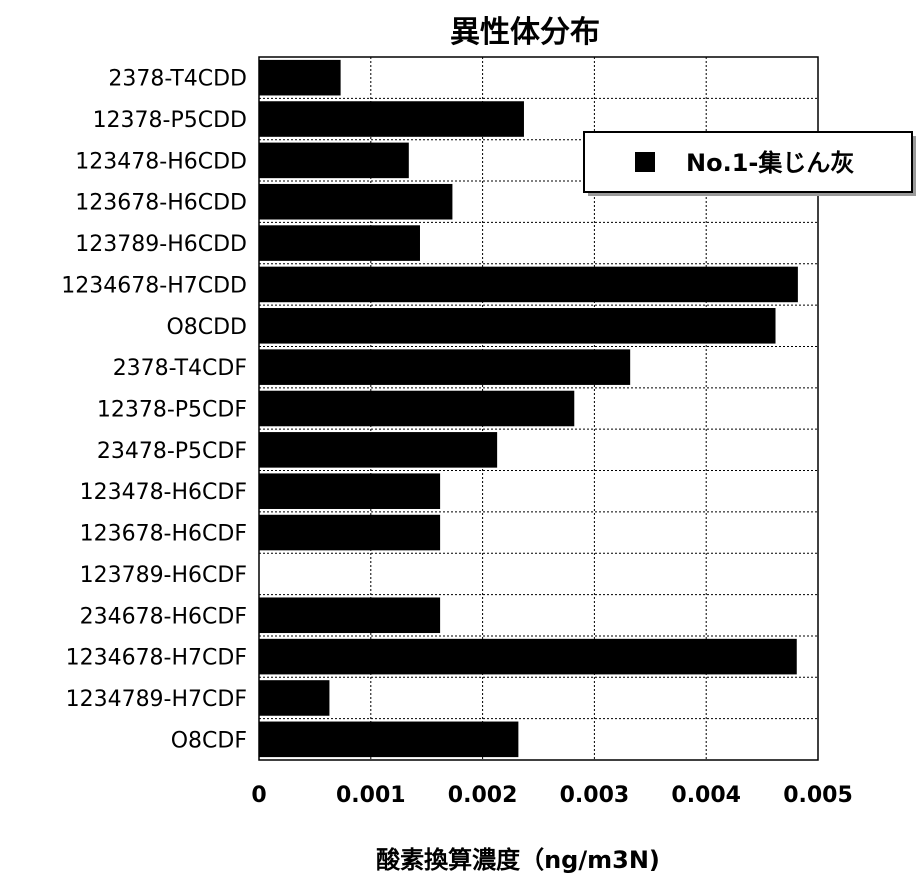  Describe the element at coordinates (525, 32) in the screenshot. I see `chart-title: 異性体分布` at that location.